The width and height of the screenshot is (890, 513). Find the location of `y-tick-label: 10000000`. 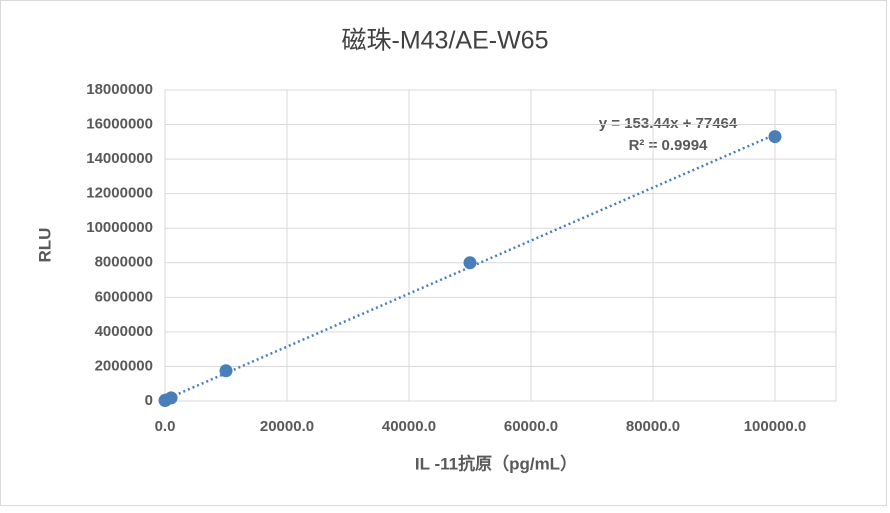

y-tick-label: 10000000 is located at coordinates (119, 227).